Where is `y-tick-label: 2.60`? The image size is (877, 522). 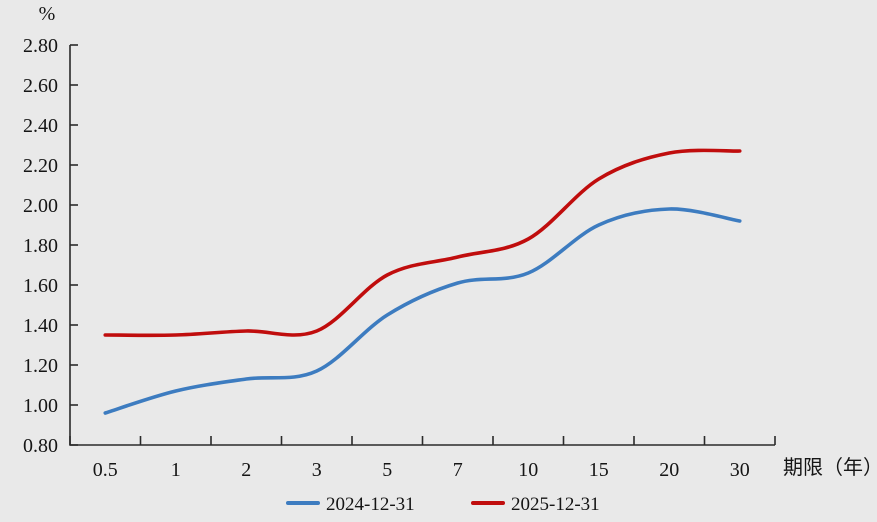 y-tick-label: 2.60 is located at coordinates (40, 86).